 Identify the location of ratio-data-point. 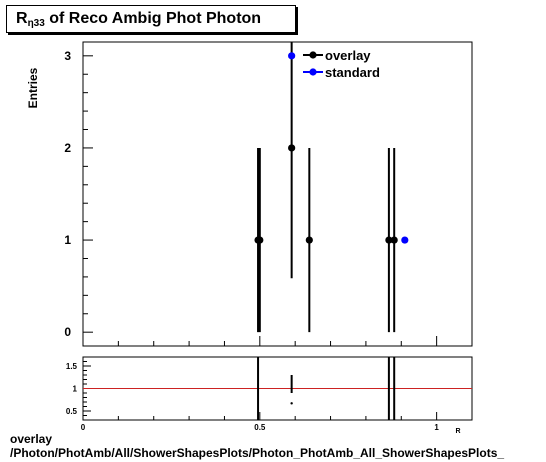
(291, 403).